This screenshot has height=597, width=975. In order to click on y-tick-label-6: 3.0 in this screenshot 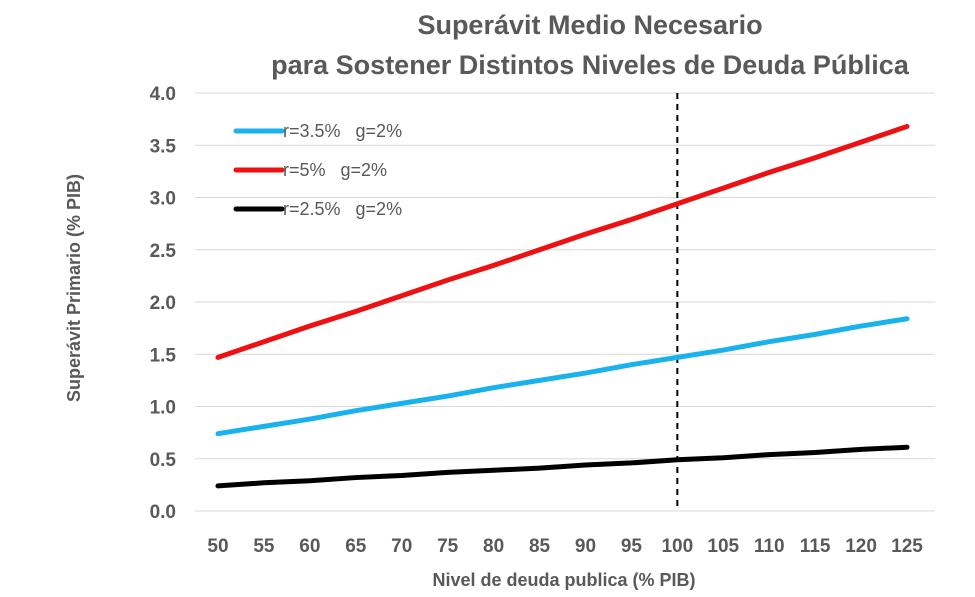, I will do `click(163, 199)`.